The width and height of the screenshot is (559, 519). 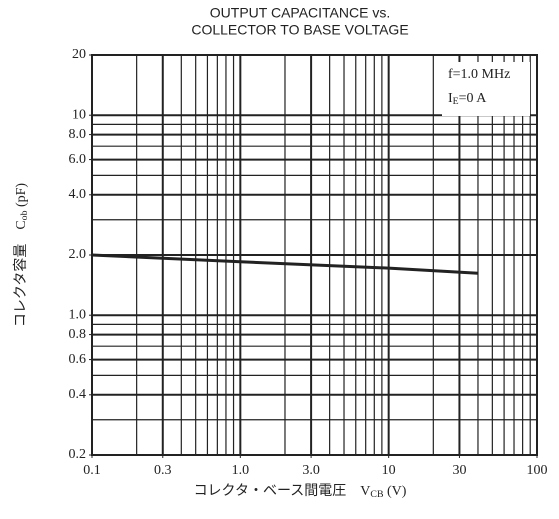 I want to click on x-axis-label: コレクタ・ベース間電圧 VCB (V), so click(x=300, y=491).